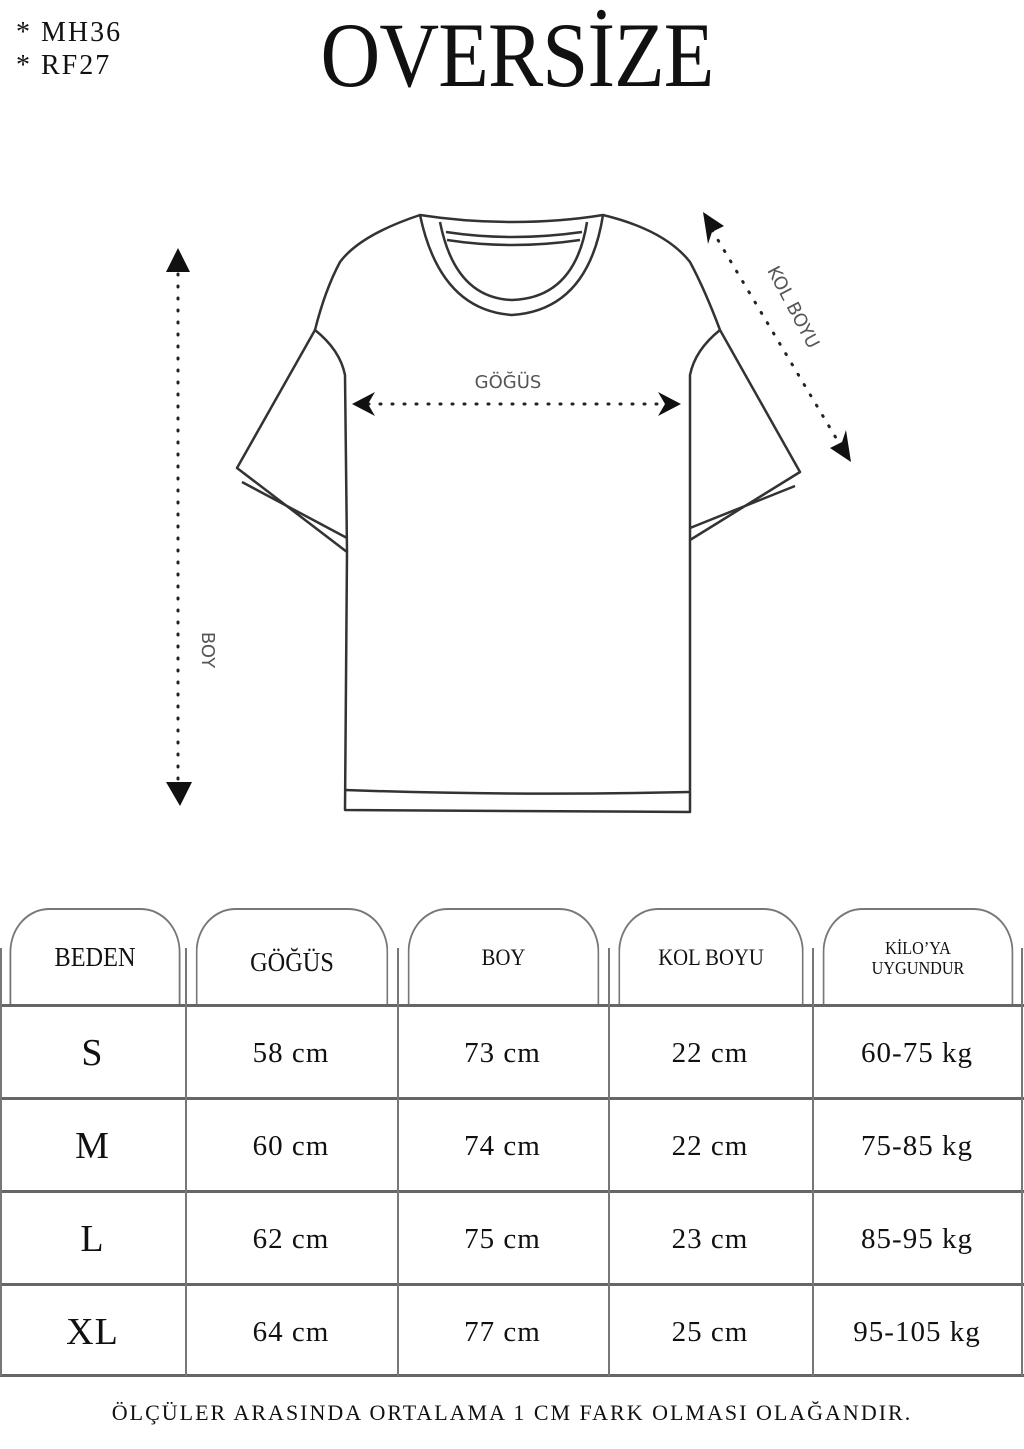  Describe the element at coordinates (918, 947) in the screenshot. I see `header-weight-line: KİLO’YA` at that location.